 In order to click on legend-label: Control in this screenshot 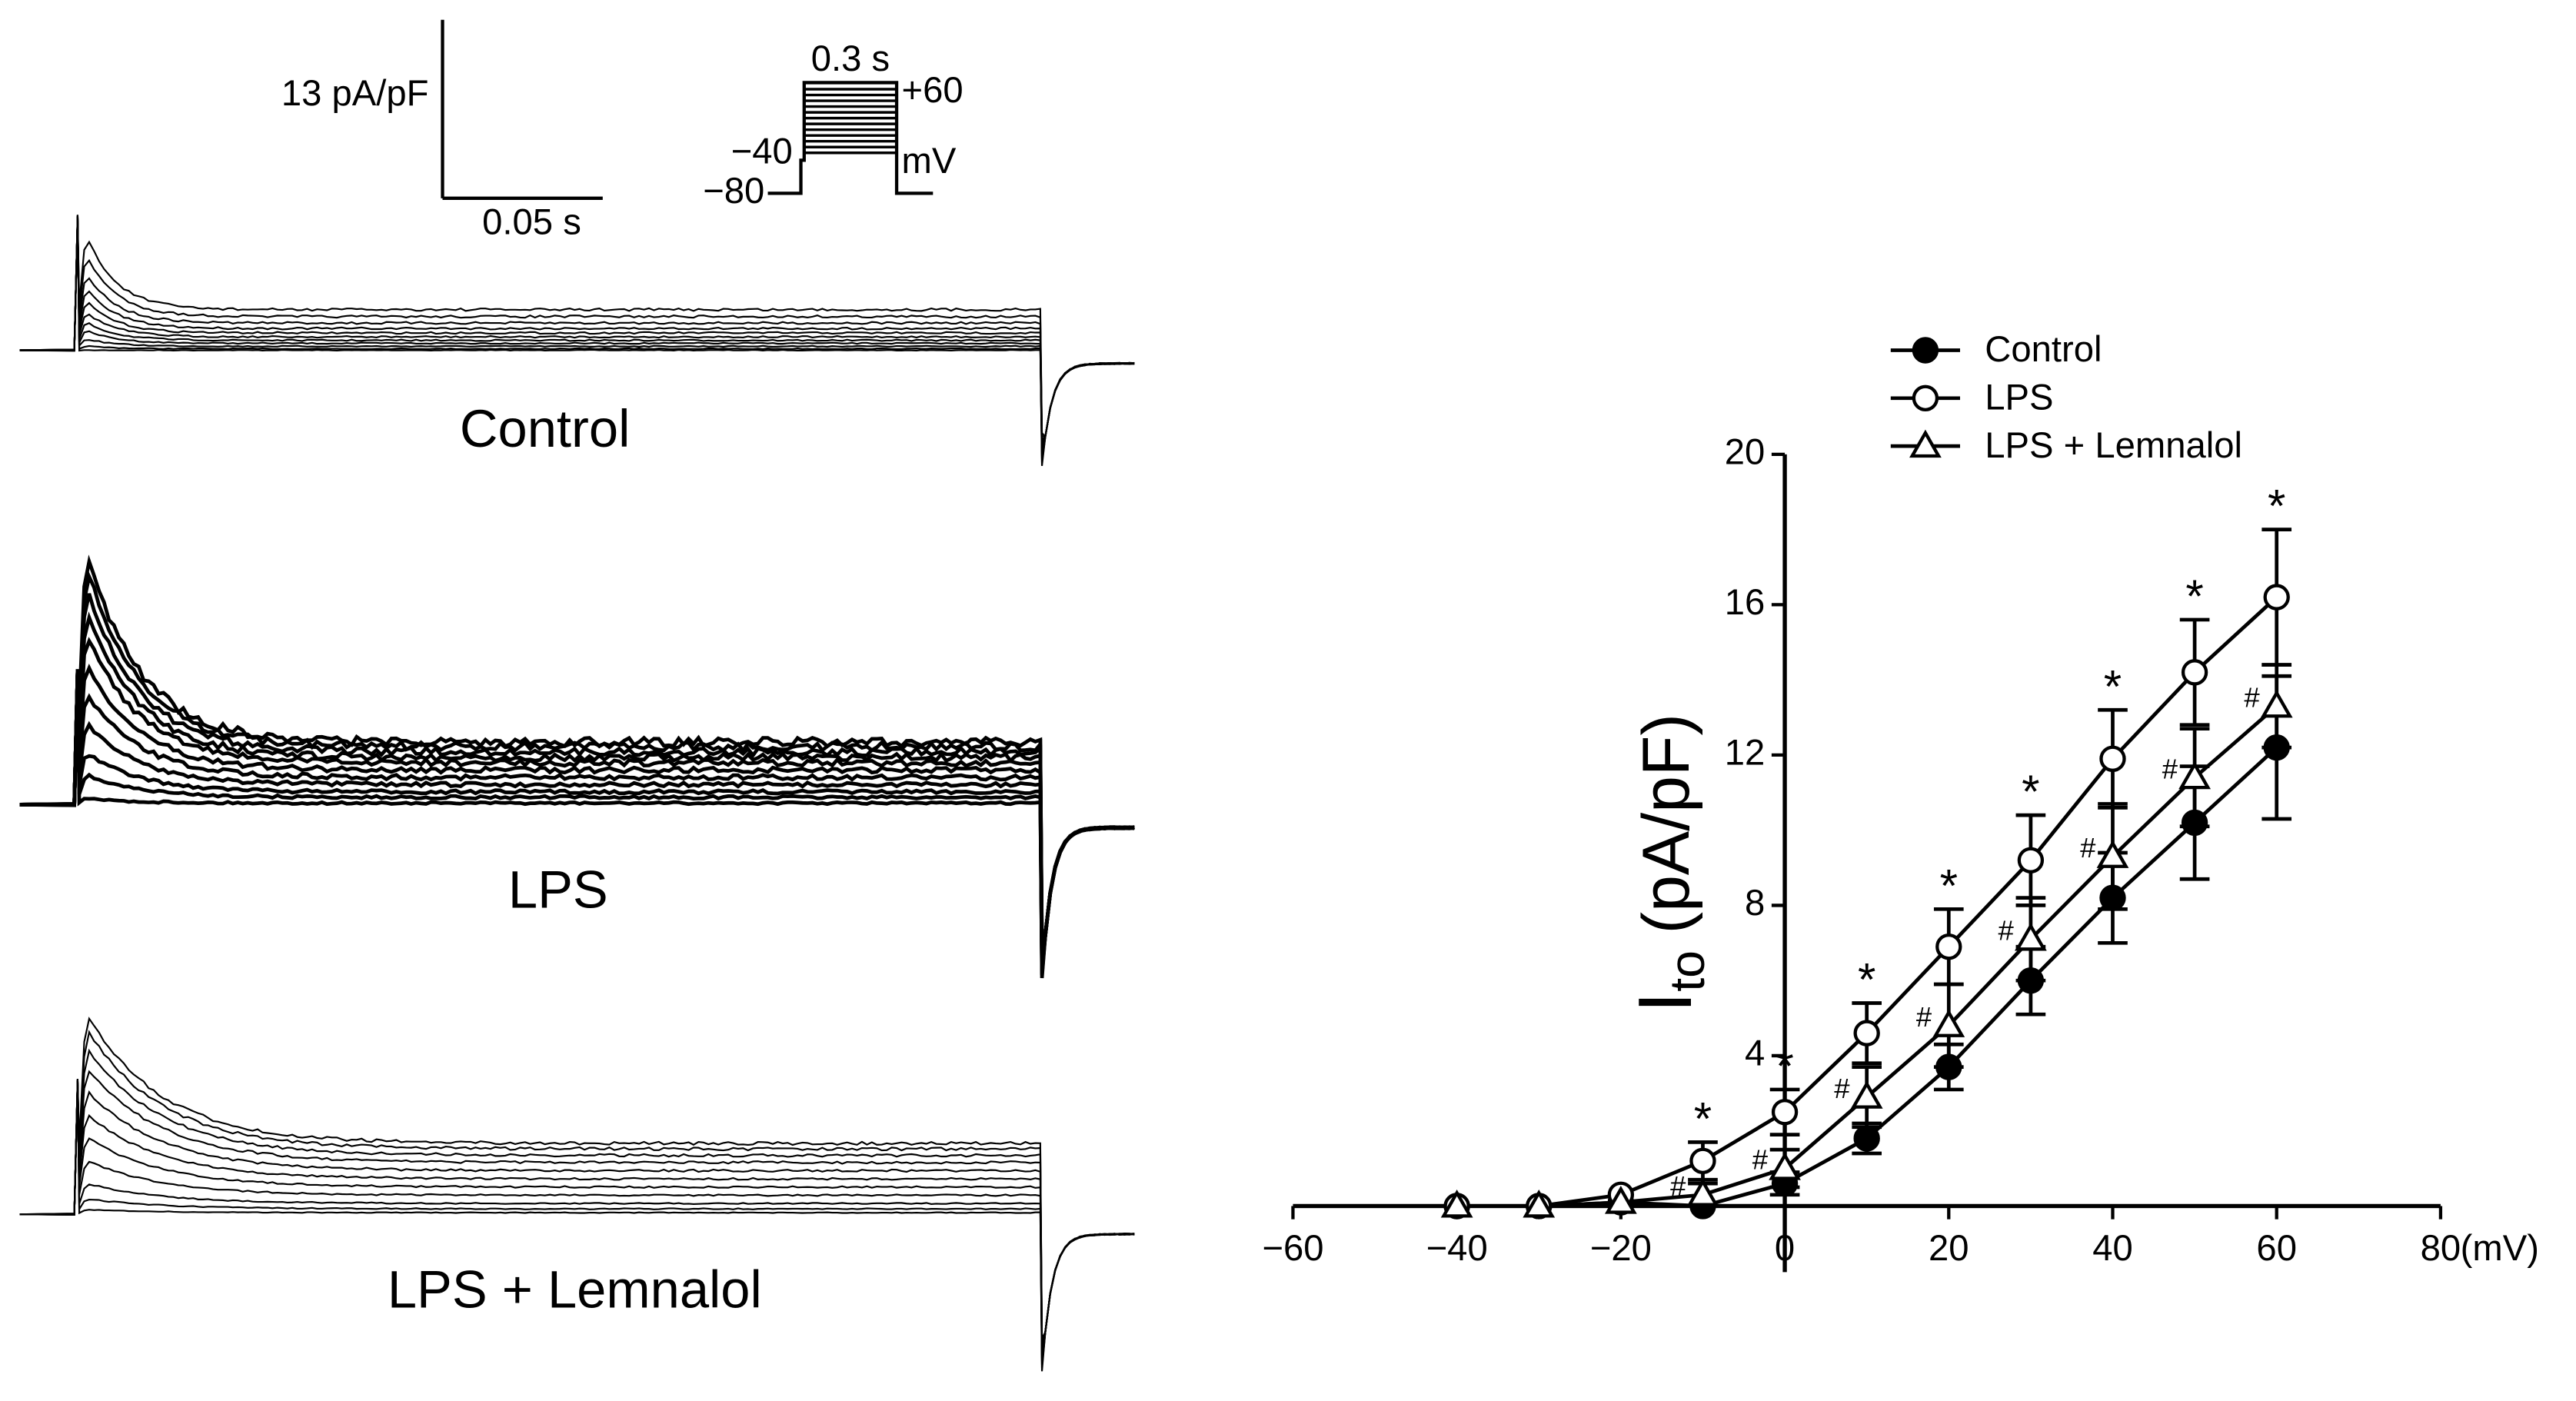, I will do `click(2044, 349)`.